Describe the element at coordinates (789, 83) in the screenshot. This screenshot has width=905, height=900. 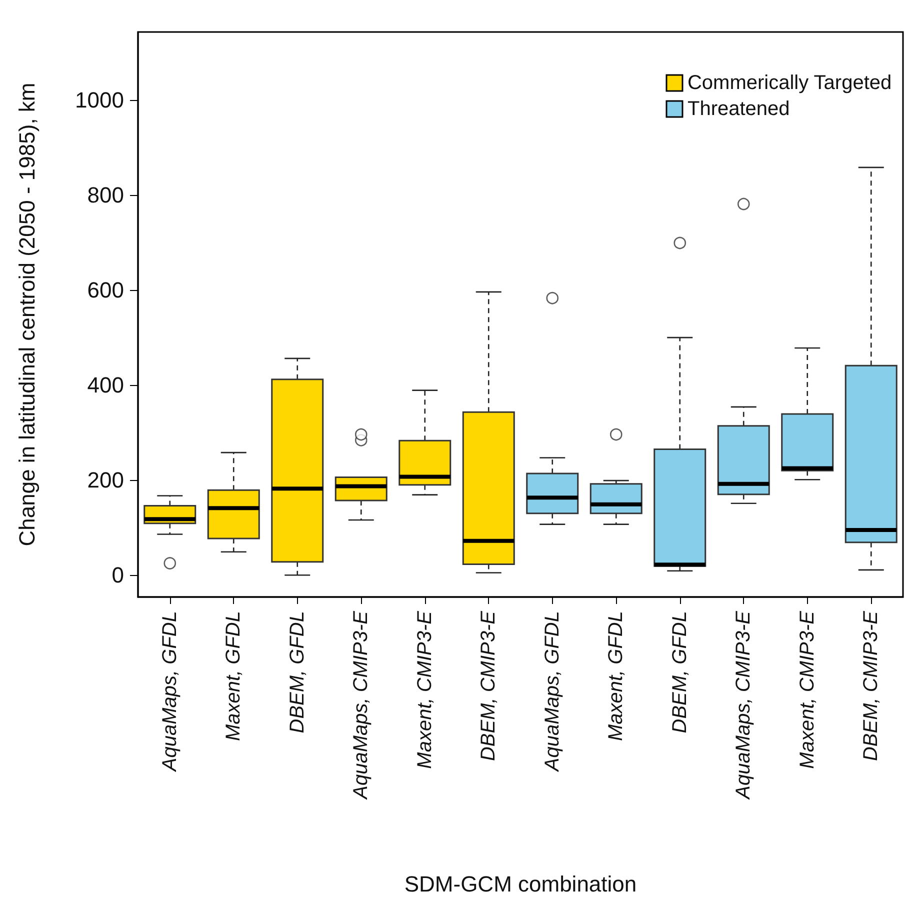
I see `legend-label: Commerically Targeted` at that location.